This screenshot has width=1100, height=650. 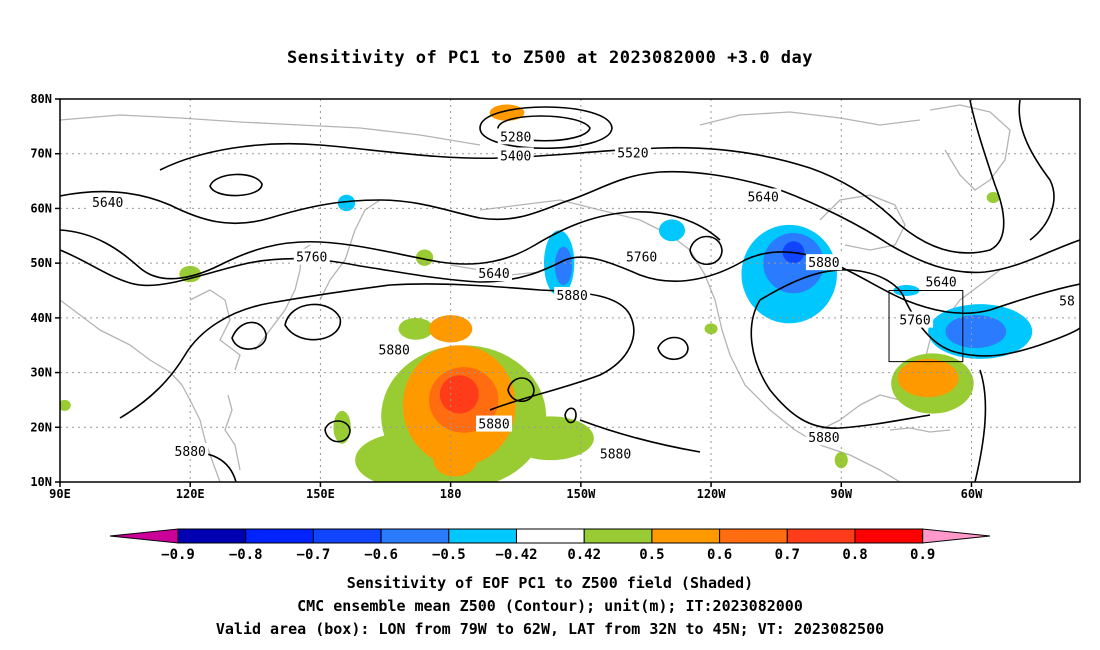 I want to click on colorbar-label: 0.5, so click(x=651, y=555).